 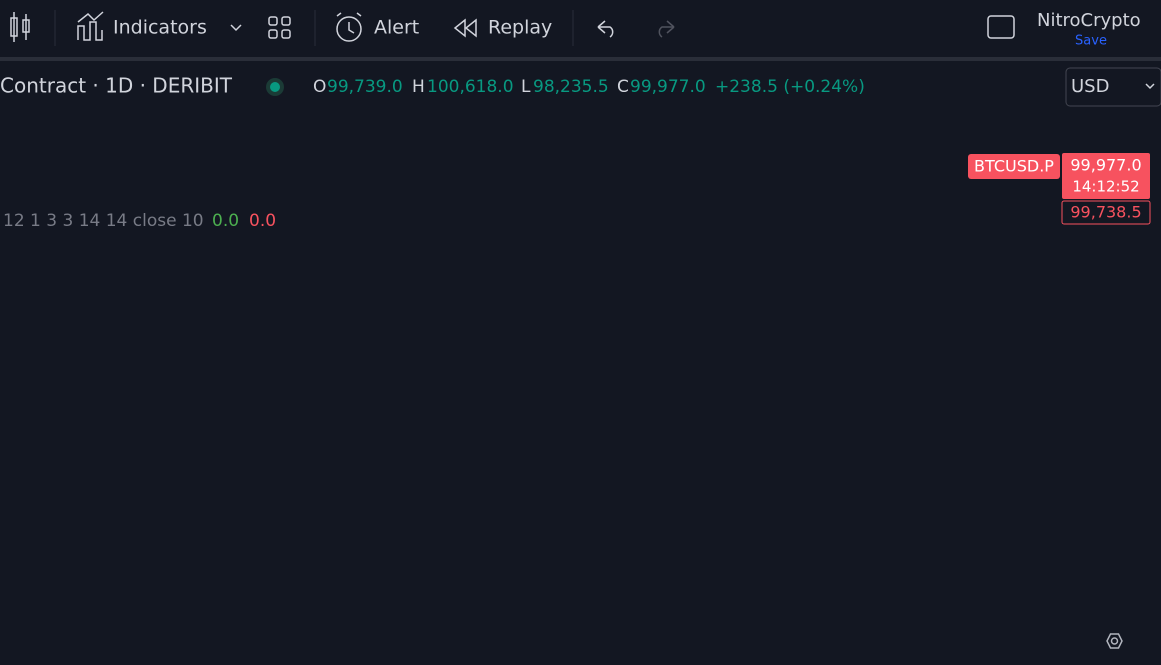 What do you see at coordinates (1001, 27) in the screenshot?
I see `layout-box-icon` at bounding box center [1001, 27].